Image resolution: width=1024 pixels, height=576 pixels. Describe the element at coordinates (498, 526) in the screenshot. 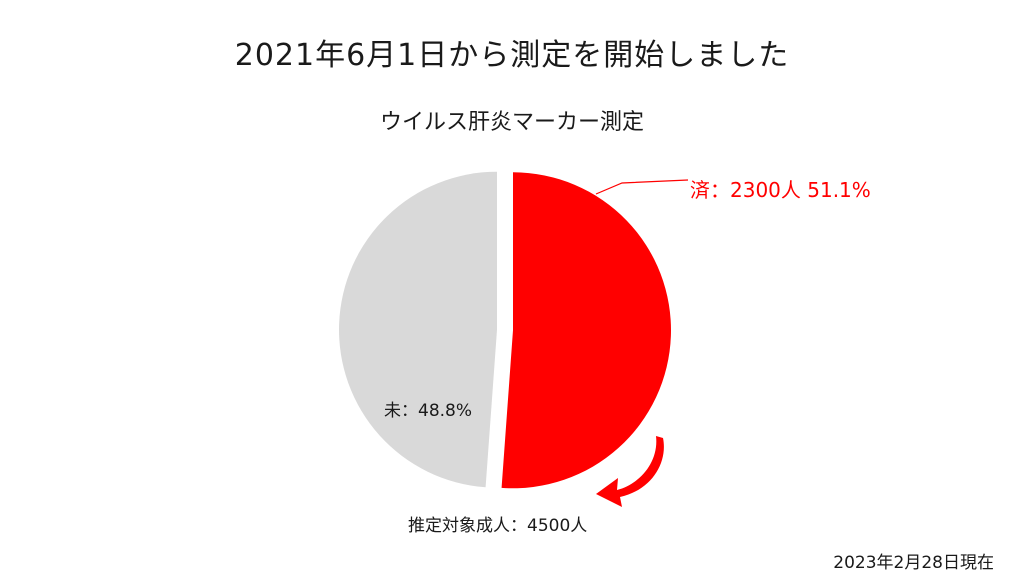

I see `target-population-note: 推定対象成人：4500人` at that location.